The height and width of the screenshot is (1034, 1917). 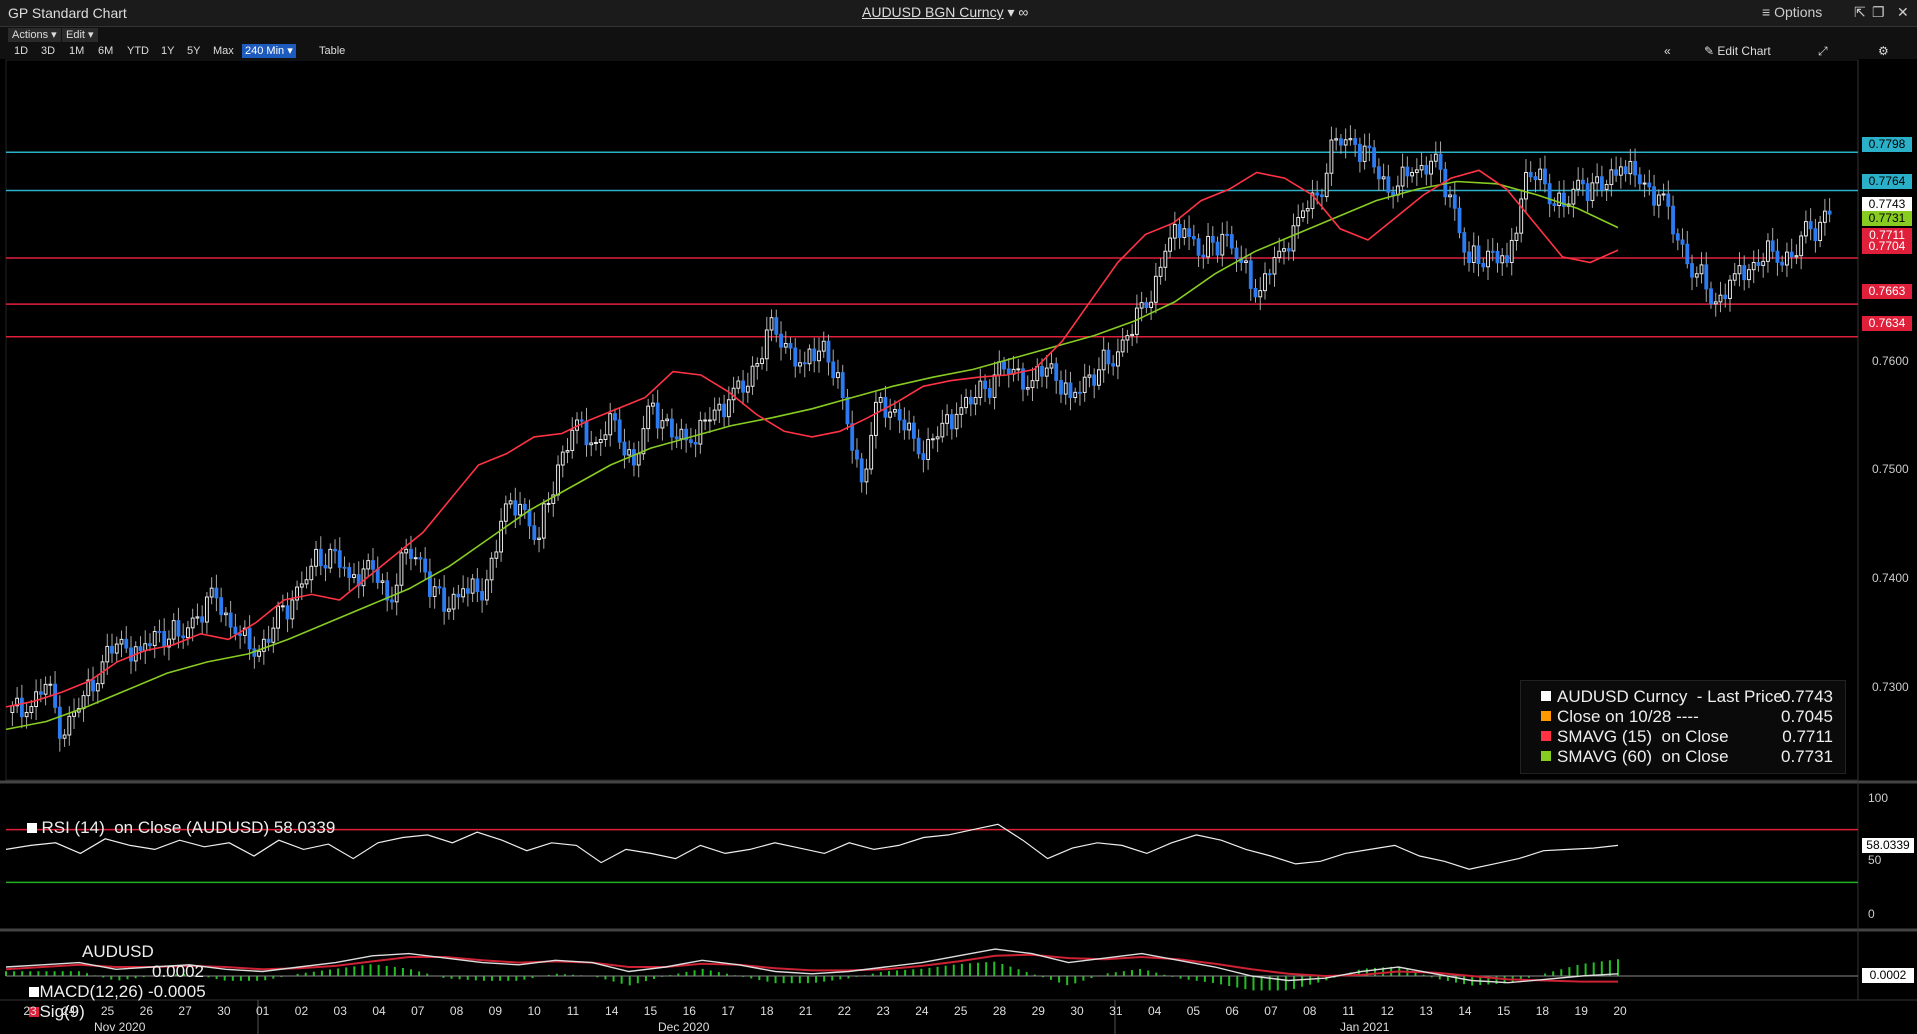 I want to click on rsi-tick-100: 100, so click(x=1878, y=798).